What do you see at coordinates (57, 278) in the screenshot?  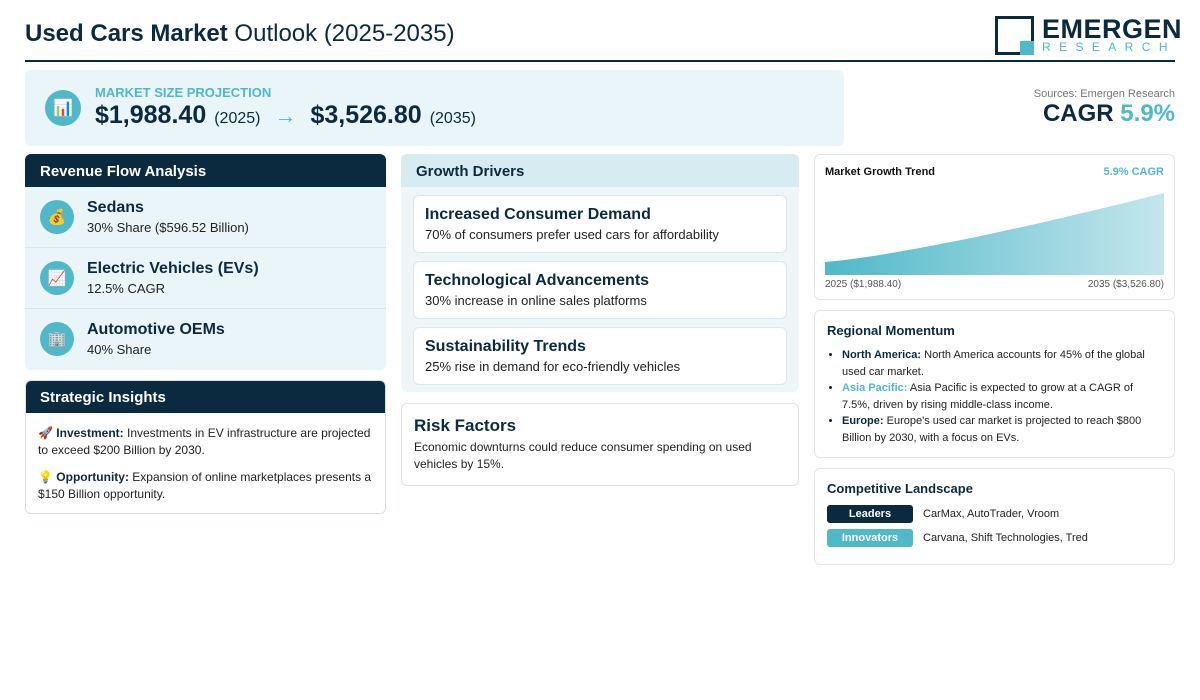 I see `trend-up-icon: 📈` at bounding box center [57, 278].